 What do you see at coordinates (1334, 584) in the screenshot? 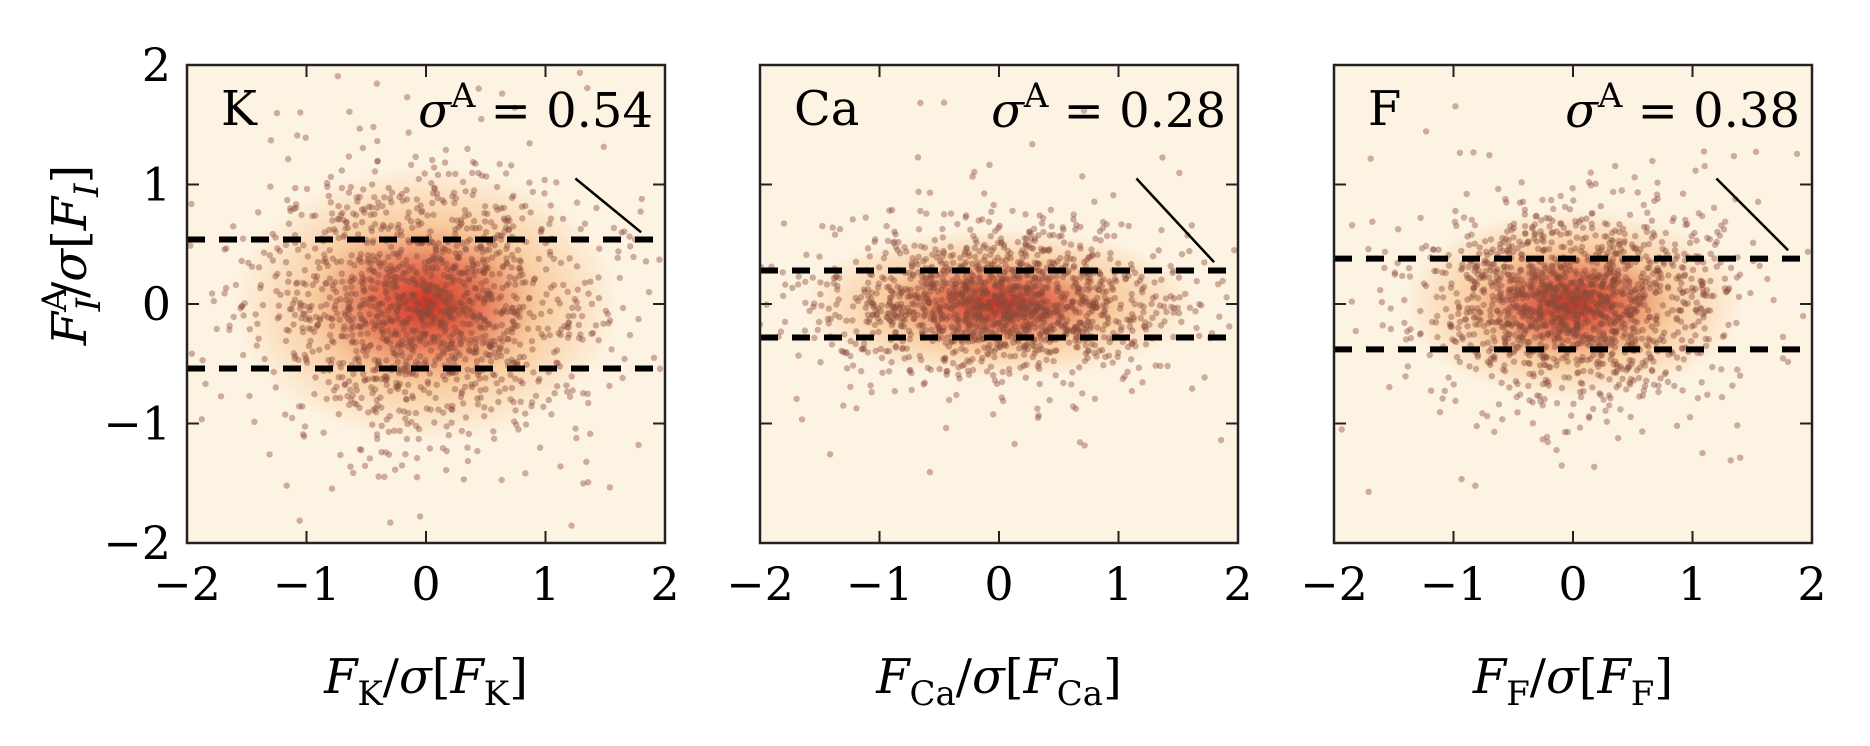
I see `x-tick-label: −2` at bounding box center [1334, 584].